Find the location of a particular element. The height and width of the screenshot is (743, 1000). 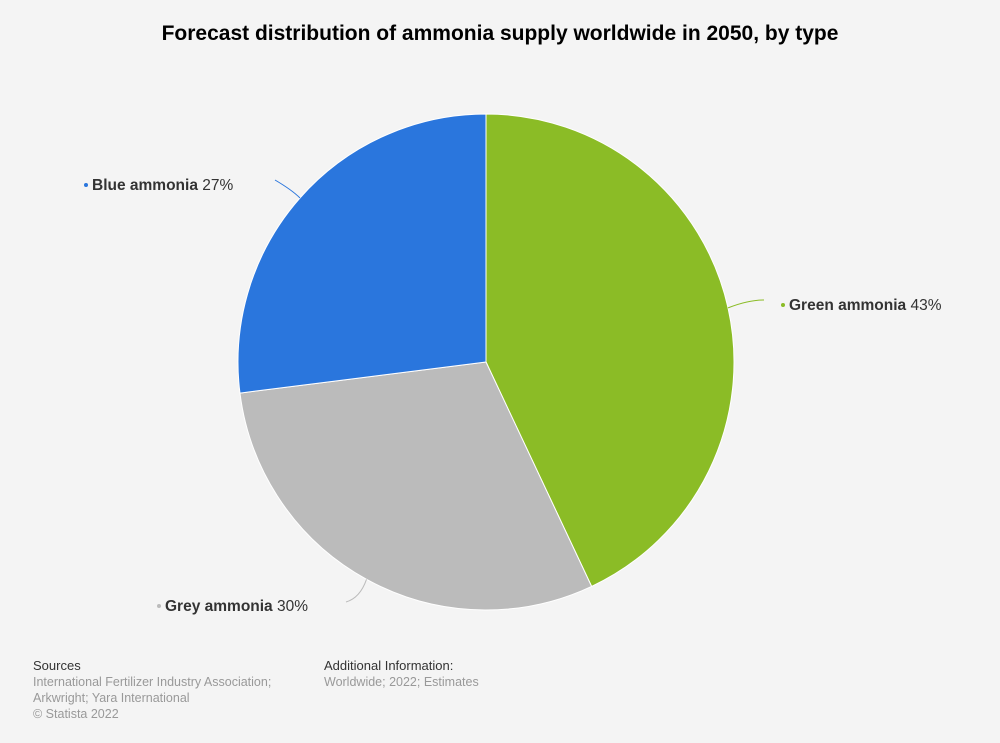

slice-label-grey-ammonia: Grey ammonia 30% is located at coordinates (236, 606).